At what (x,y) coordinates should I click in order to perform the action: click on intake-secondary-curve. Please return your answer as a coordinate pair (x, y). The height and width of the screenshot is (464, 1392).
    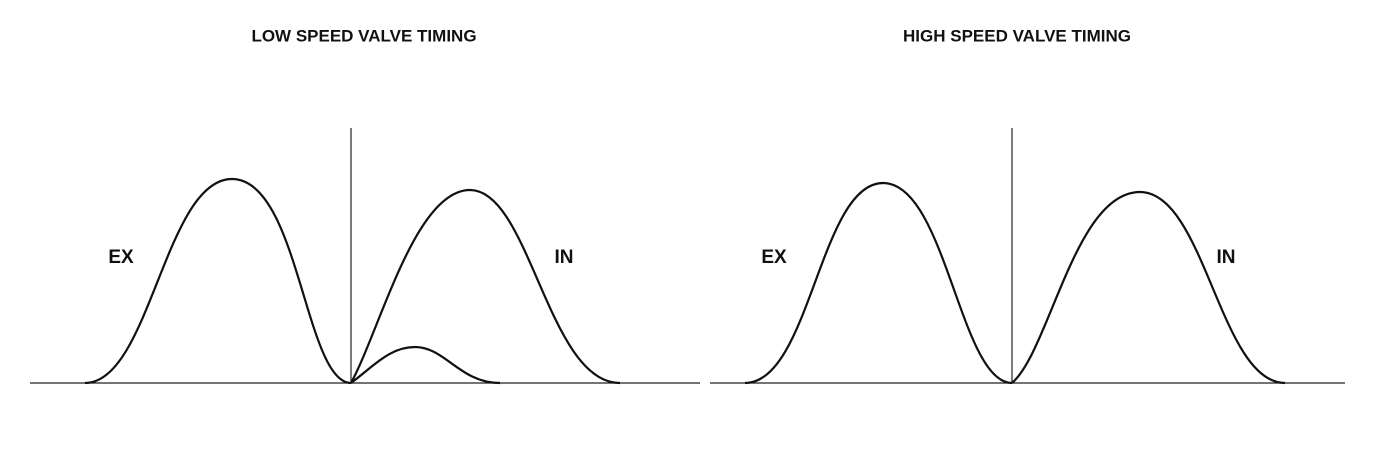
    Looking at the image, I should click on (425, 365).